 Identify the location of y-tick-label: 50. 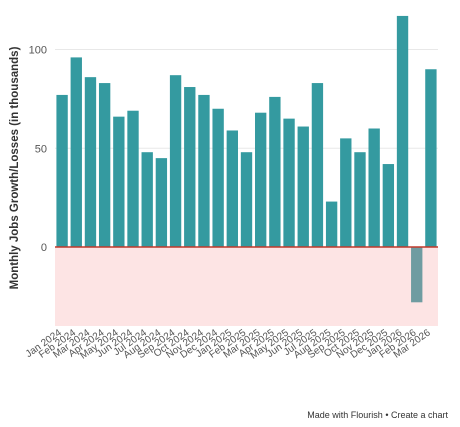
(41, 149).